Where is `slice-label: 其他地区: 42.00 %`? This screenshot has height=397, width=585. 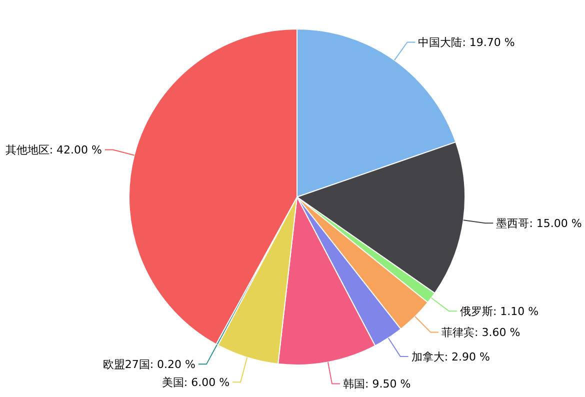
slice-label: 其他地区: 42.00 % is located at coordinates (53, 150).